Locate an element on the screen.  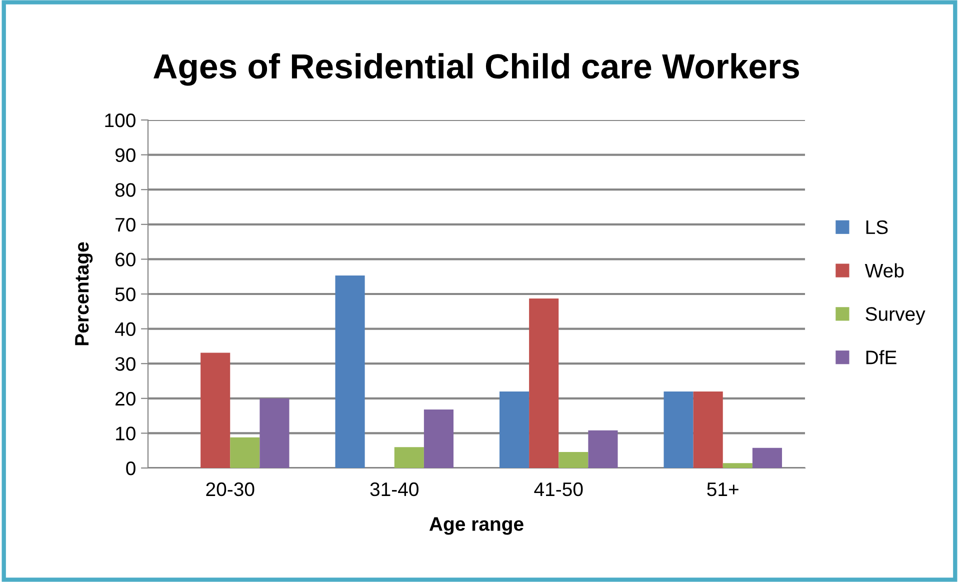
legend-label: DfE is located at coordinates (881, 357).